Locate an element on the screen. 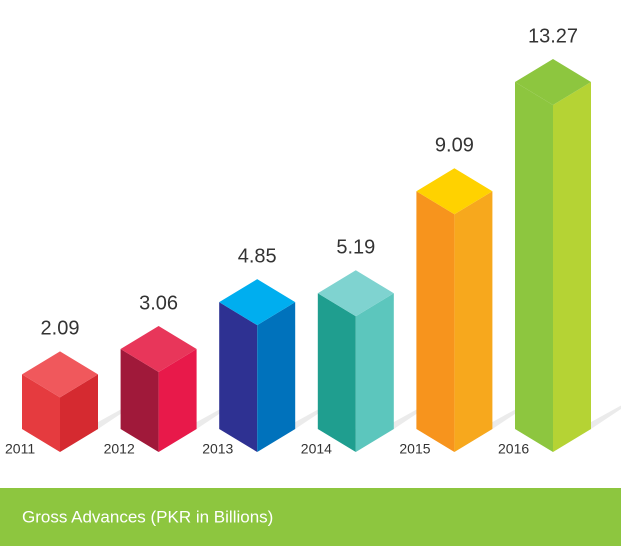  value-label: 4.85 is located at coordinates (257, 256).